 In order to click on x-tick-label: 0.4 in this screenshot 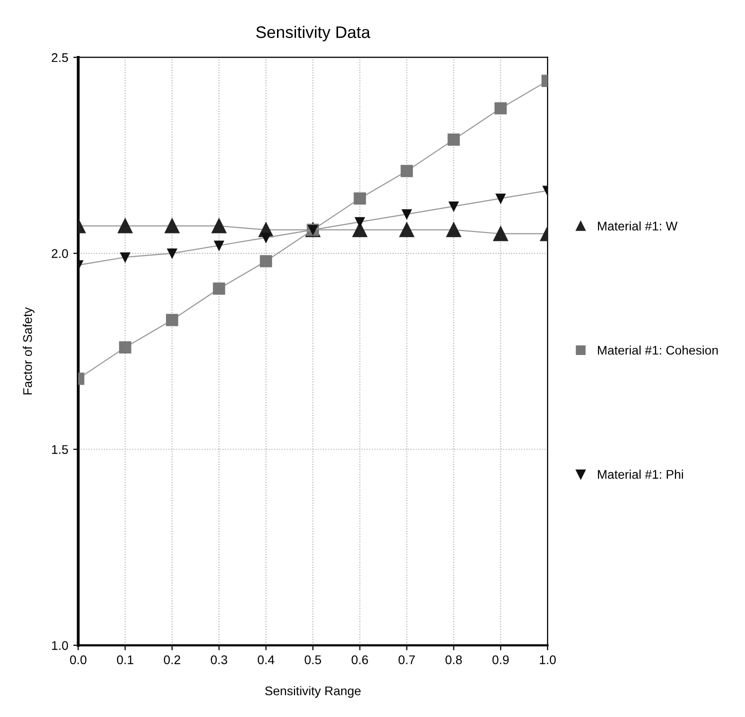, I will do `click(266, 659)`.